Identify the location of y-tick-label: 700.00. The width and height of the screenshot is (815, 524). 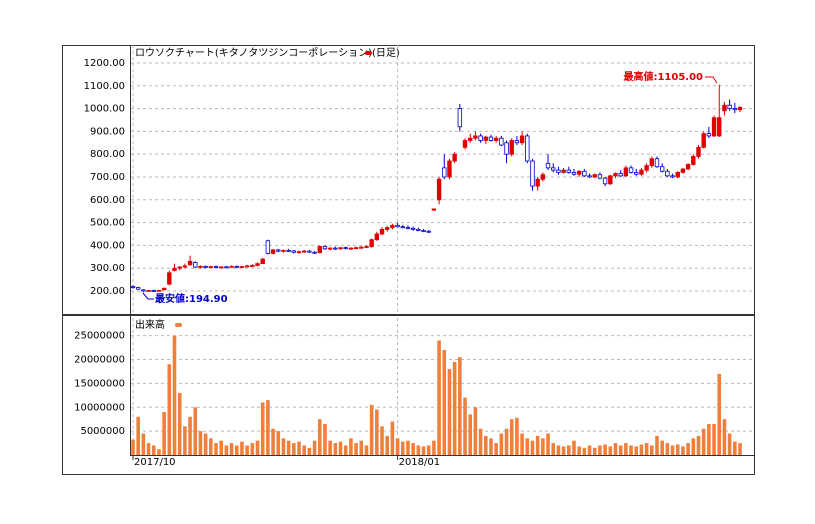
(107, 177).